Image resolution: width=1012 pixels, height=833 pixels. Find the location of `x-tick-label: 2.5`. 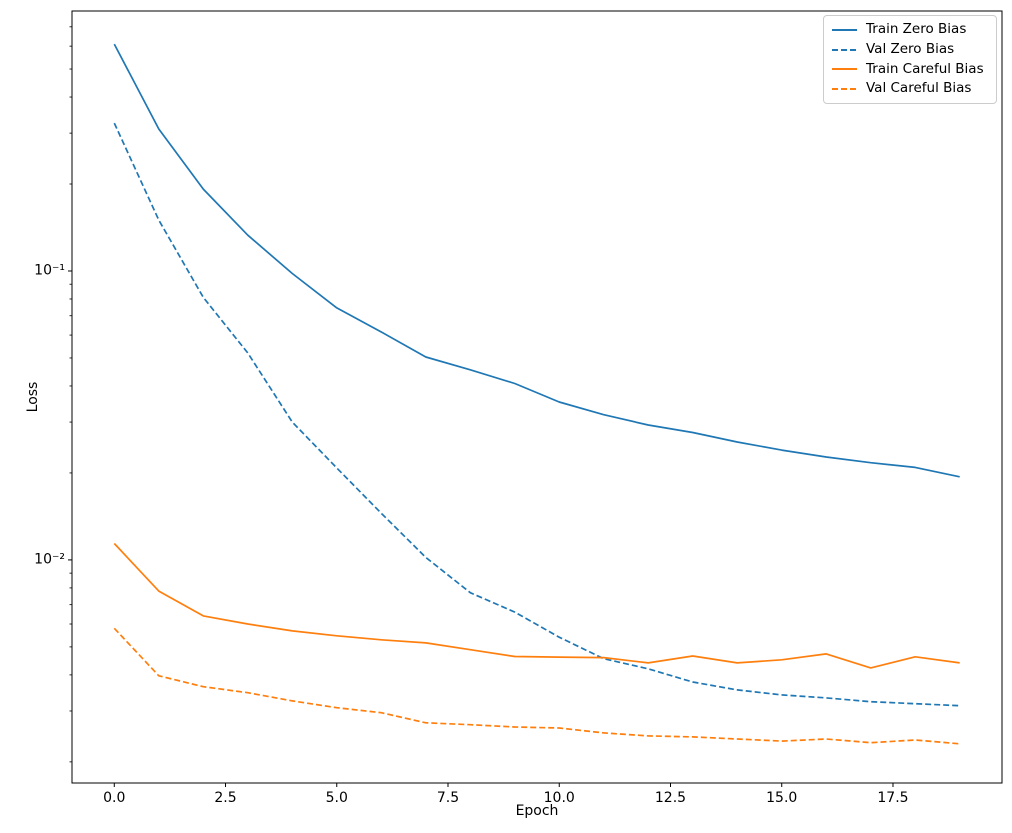

x-tick-label: 2.5 is located at coordinates (225, 798).